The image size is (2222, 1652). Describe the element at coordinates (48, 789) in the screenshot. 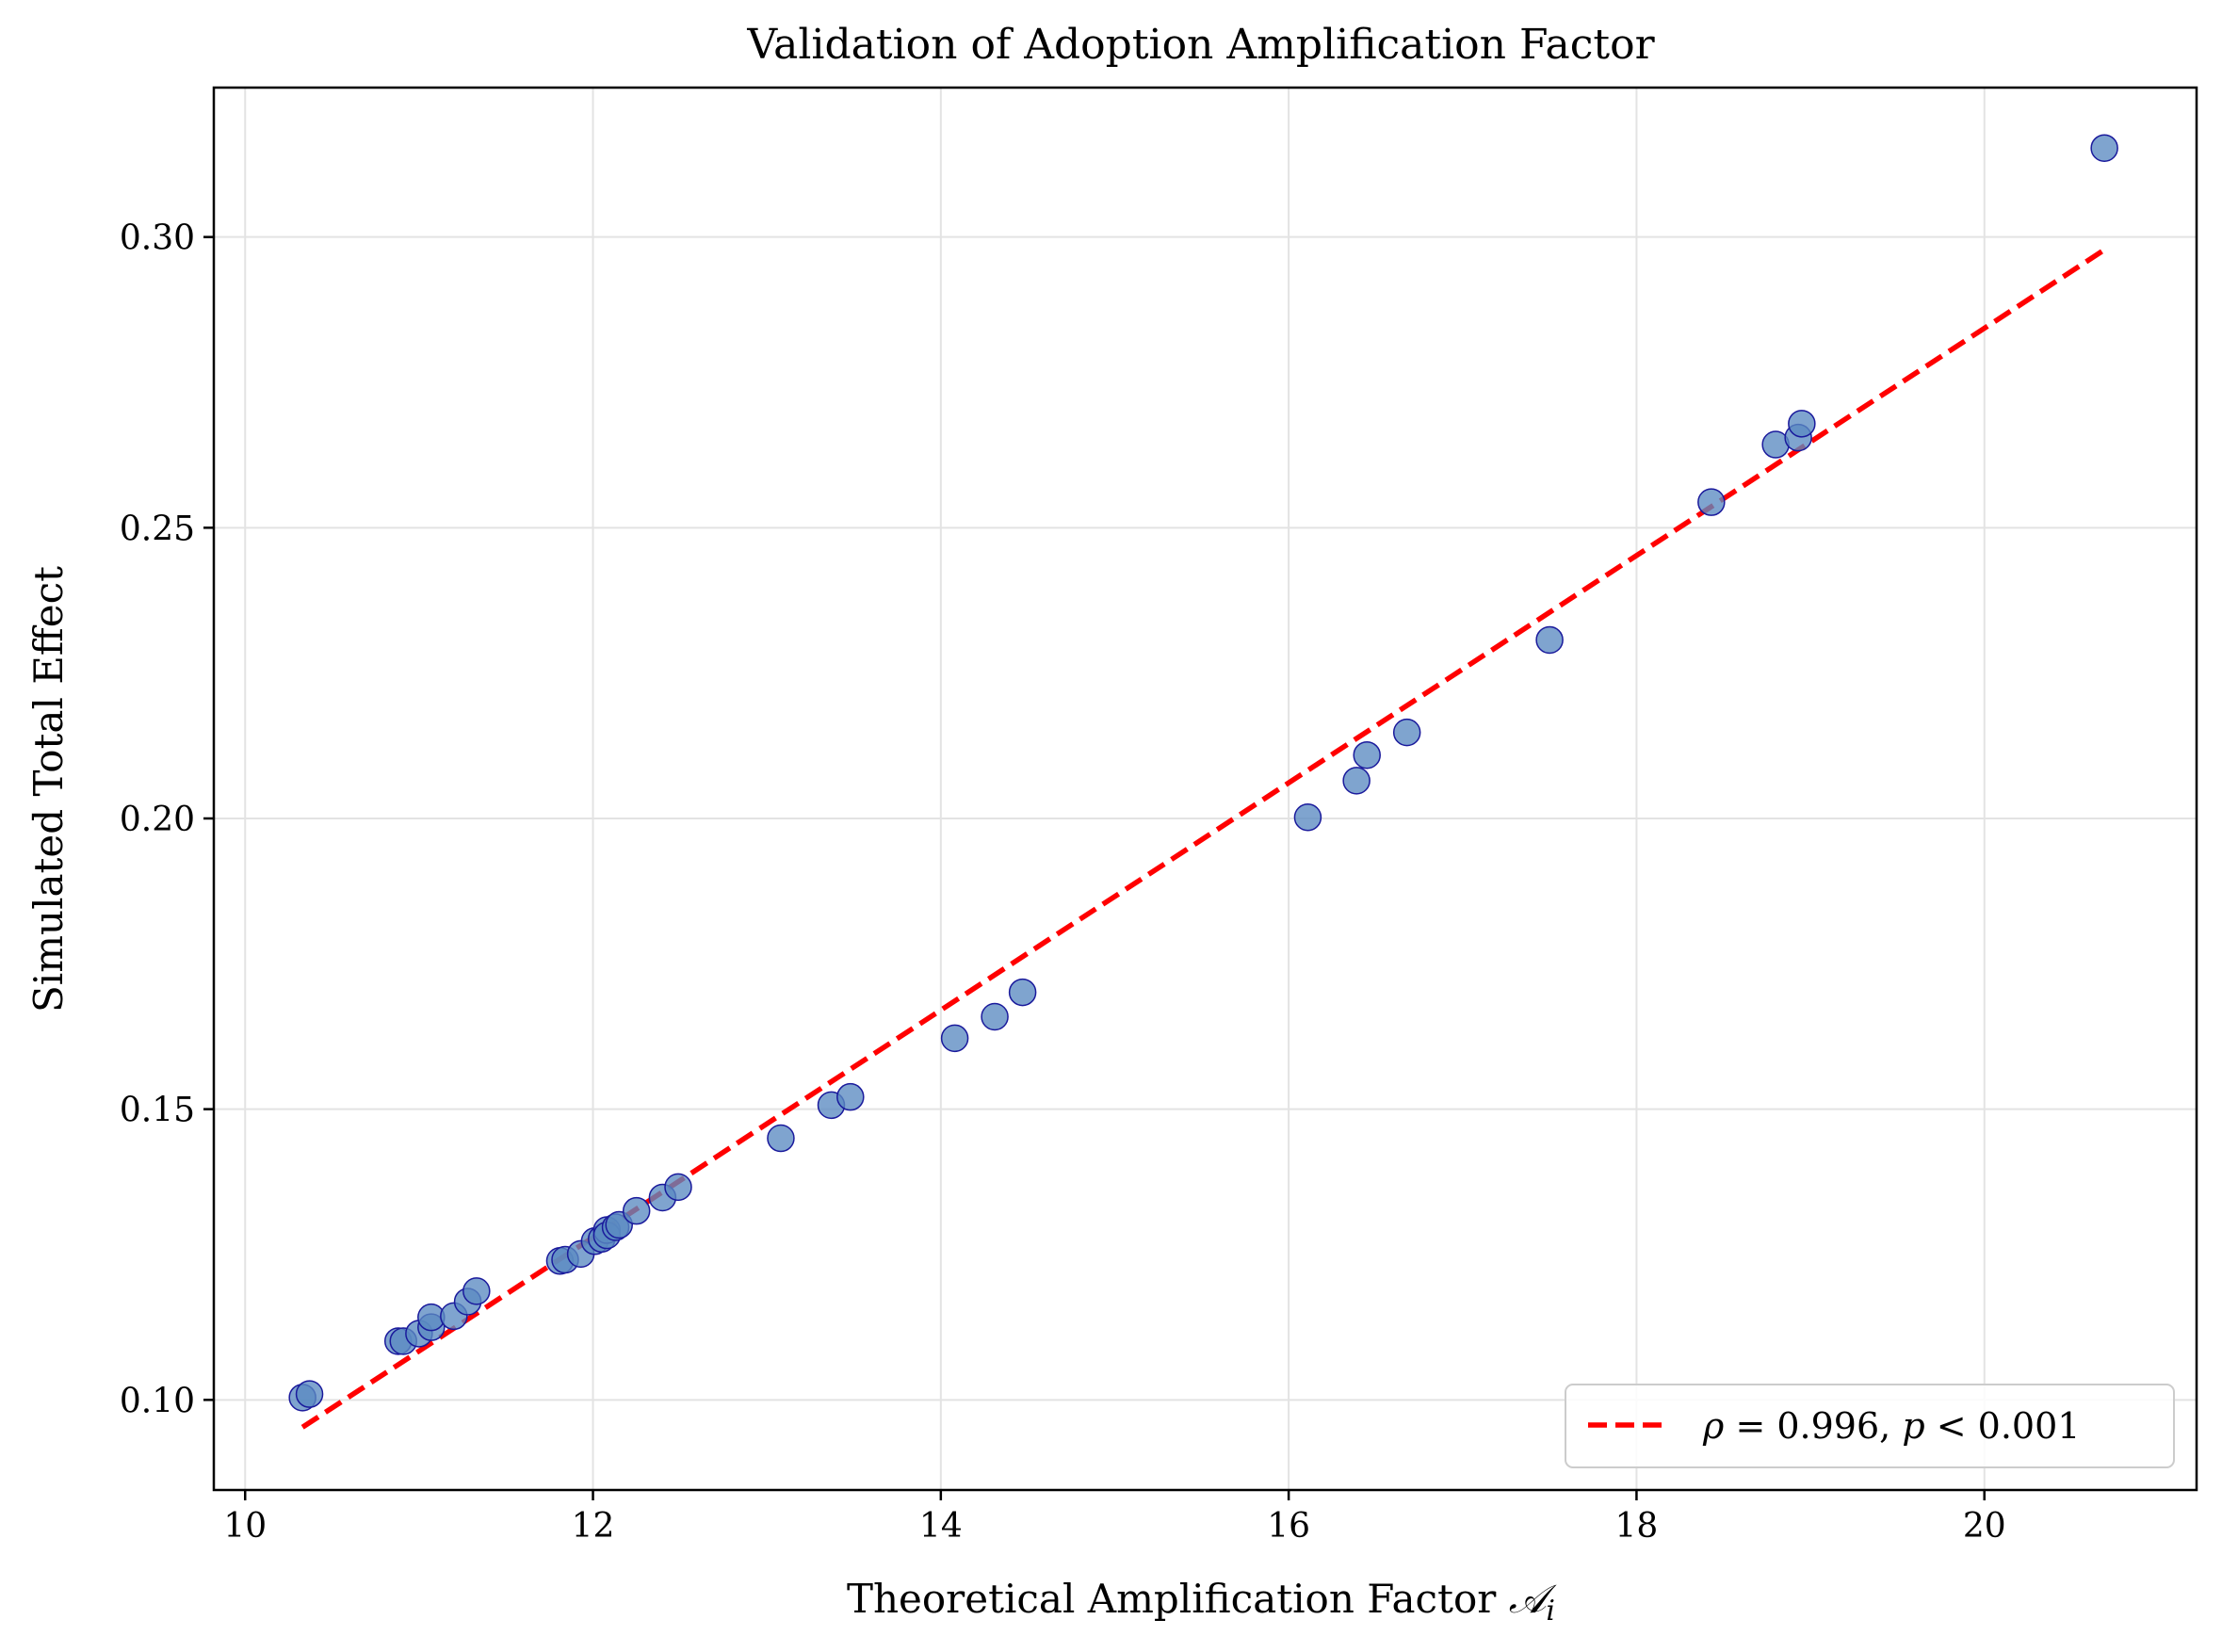

I see `y-axis-title: Simulated Total Effect` at that location.